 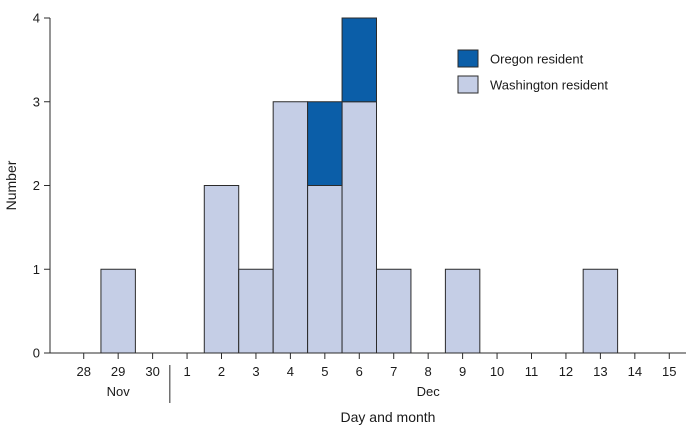 I want to click on x-tick-label-15: 15, so click(x=669, y=371).